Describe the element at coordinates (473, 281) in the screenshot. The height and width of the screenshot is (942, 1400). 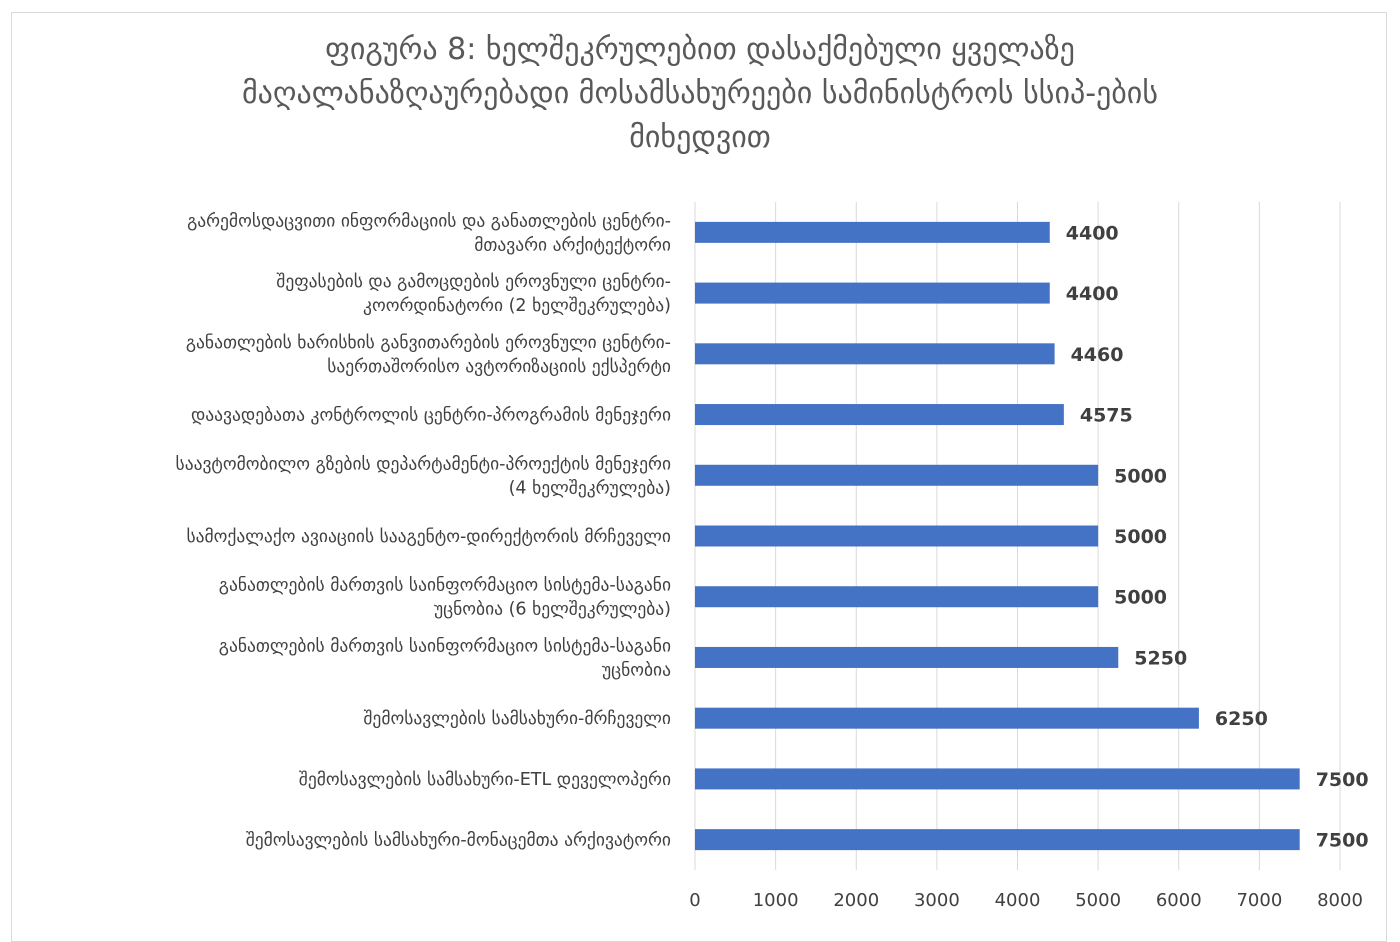
I see `category-label: შეფასების და გამოცდების ეროვნული ცენტრი-` at that location.